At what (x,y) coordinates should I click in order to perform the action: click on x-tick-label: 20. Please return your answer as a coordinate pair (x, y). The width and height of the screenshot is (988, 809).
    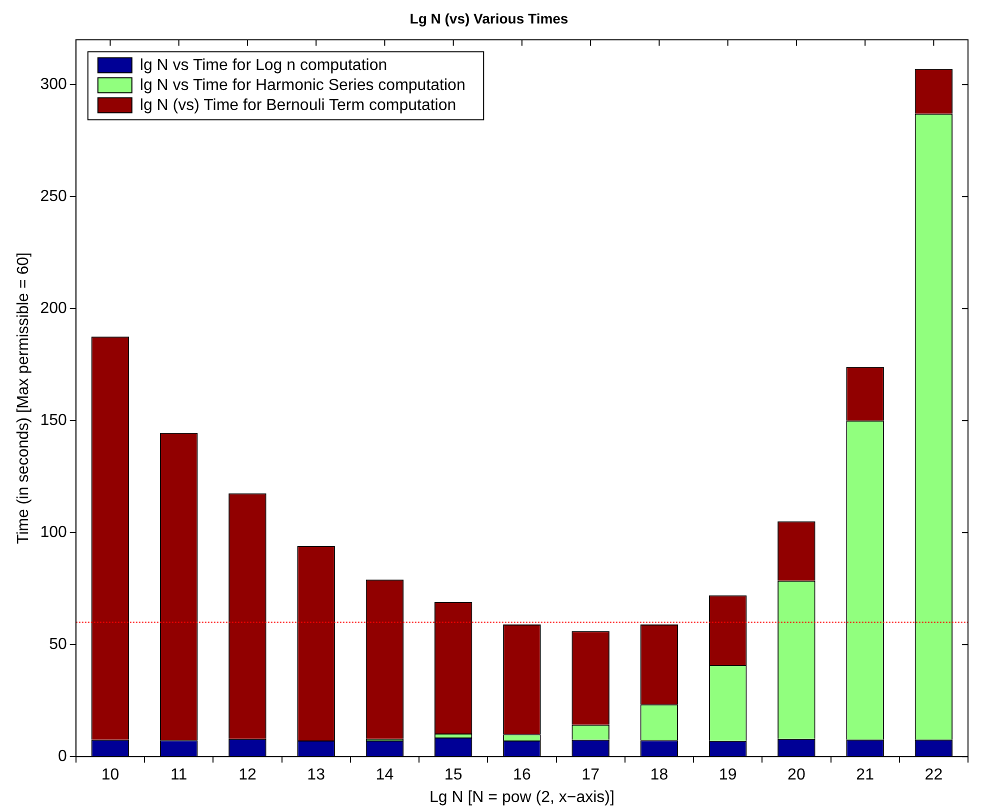
    Looking at the image, I should click on (797, 775).